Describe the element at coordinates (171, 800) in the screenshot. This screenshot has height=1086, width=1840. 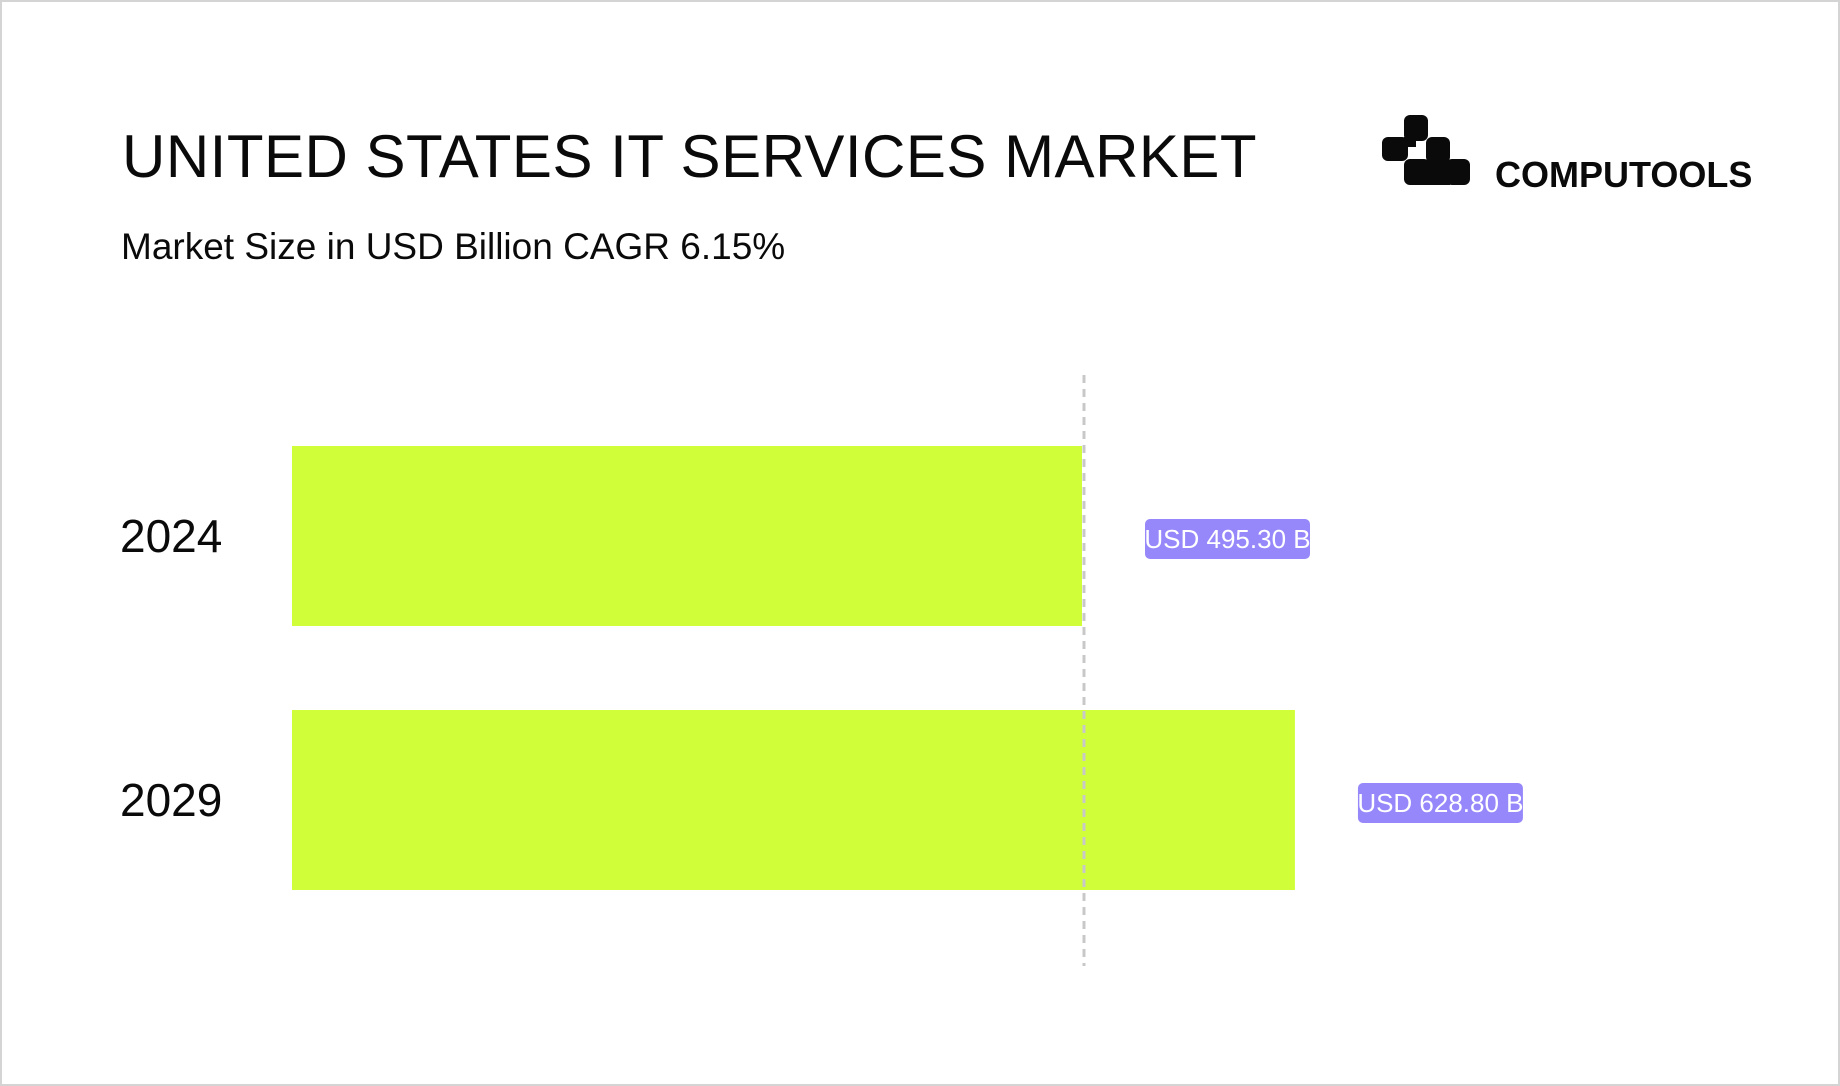
I see `category-label-2029: 2029` at that location.